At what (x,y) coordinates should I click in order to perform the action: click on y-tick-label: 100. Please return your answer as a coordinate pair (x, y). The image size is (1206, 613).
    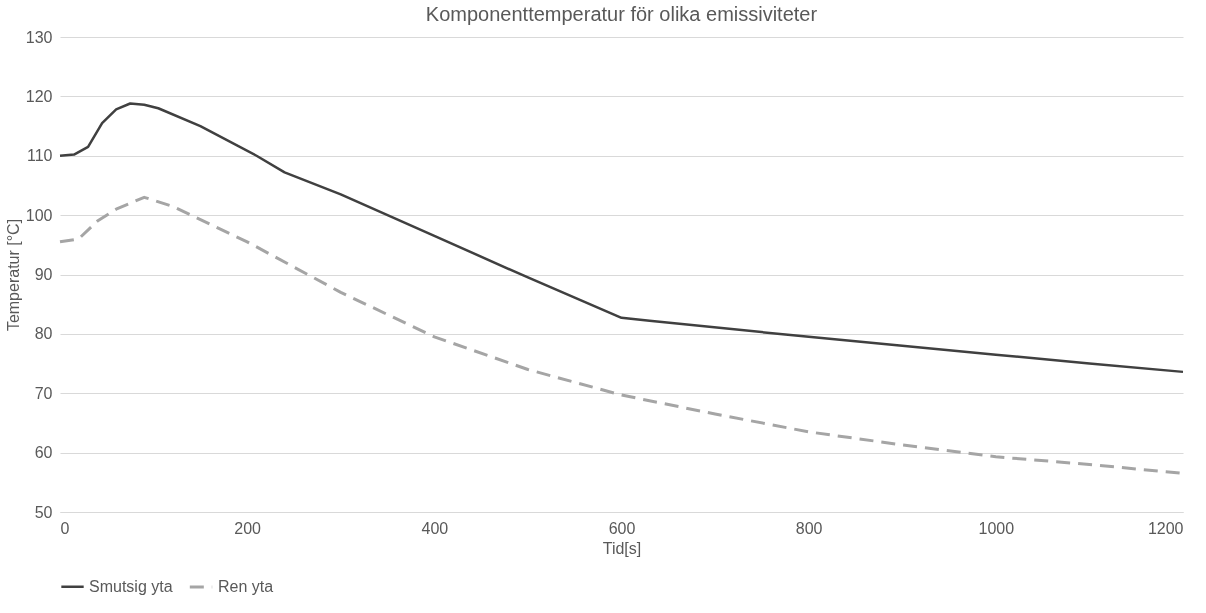
    Looking at the image, I should click on (39, 215).